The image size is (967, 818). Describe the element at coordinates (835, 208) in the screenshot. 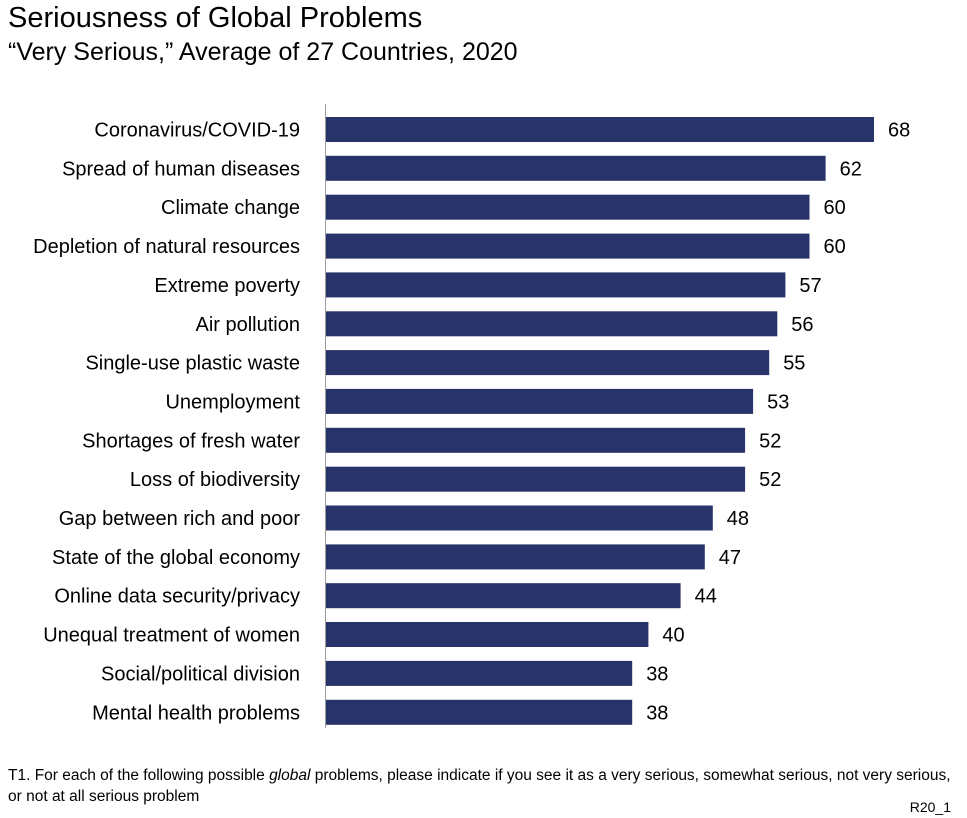

I see `value-label-2: 60` at that location.